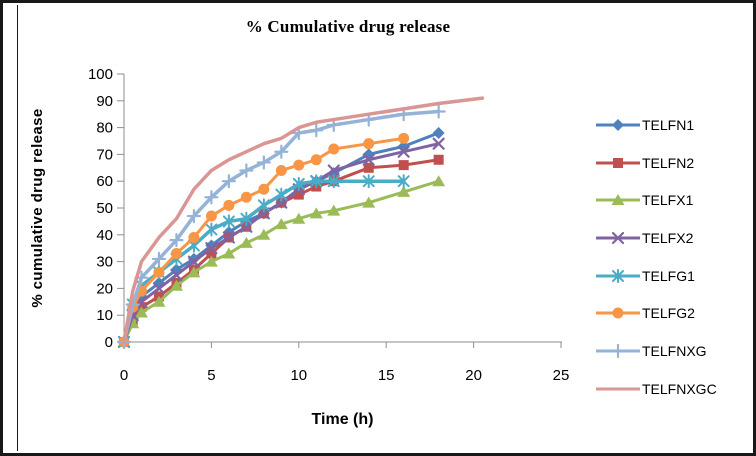  What do you see at coordinates (104, 262) in the screenshot?
I see `y-tick-label: 30` at bounding box center [104, 262].